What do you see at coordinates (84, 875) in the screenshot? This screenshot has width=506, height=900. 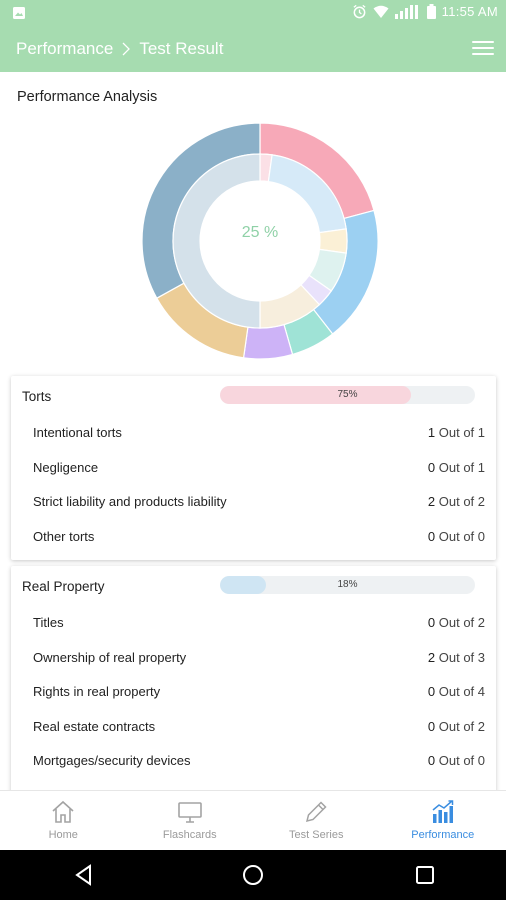 I see `back-icon` at bounding box center [84, 875].